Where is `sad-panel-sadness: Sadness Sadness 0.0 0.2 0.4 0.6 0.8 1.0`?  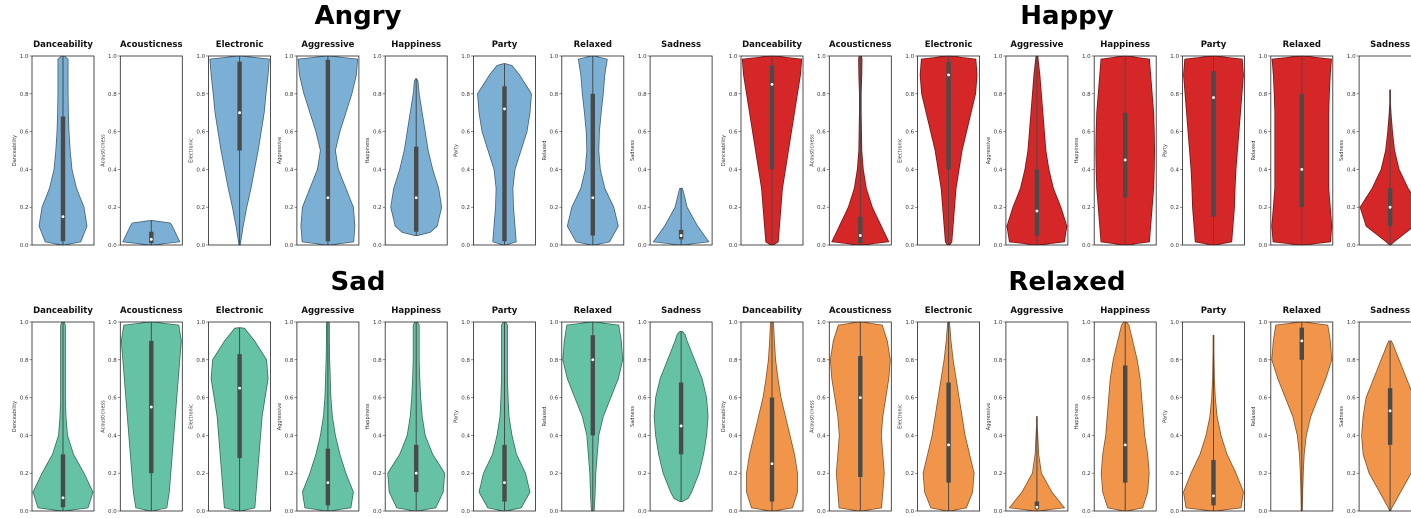 sad-panel-sadness: Sadness Sadness 0.0 0.2 0.4 0.6 0.8 1.0 is located at coordinates (671, 410).